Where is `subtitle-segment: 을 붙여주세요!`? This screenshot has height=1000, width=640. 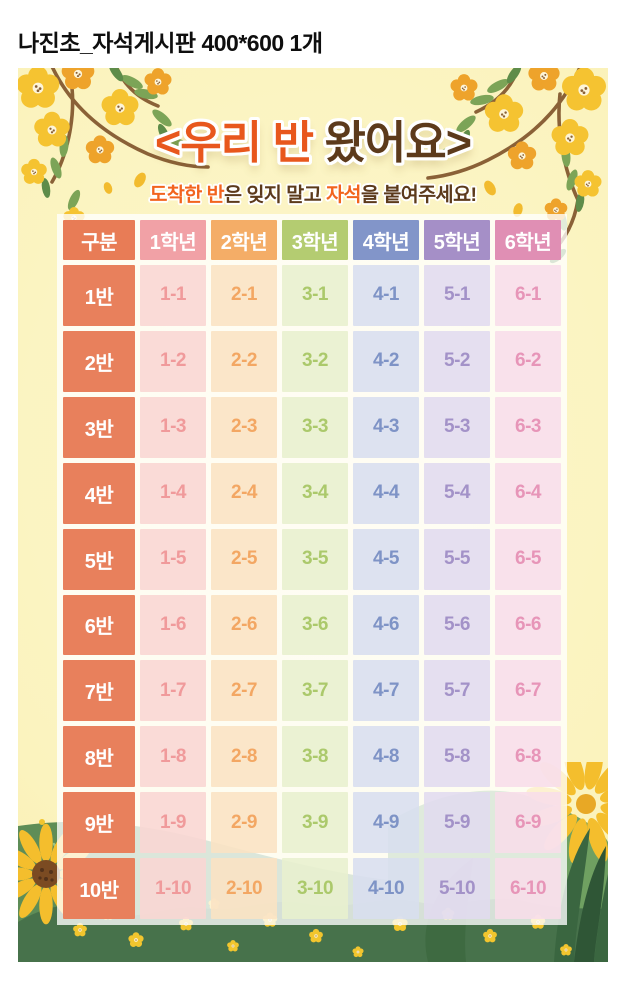
subtitle-segment: 을 붙여주세요! is located at coordinates (418, 195).